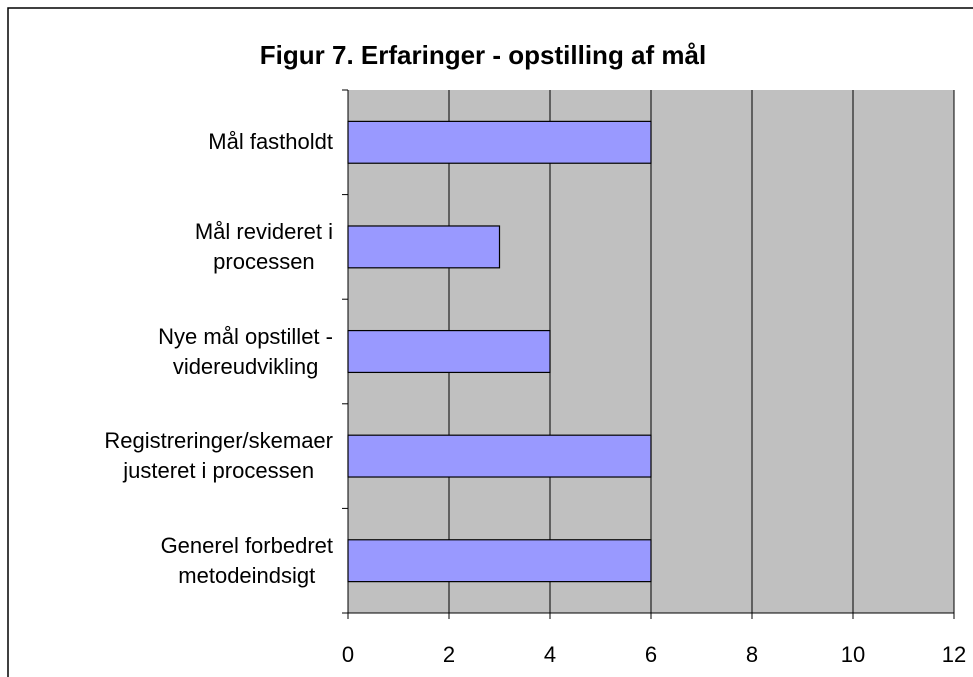 The image size is (973, 677). What do you see at coordinates (954, 654) in the screenshot?
I see `x-tick-label: 12` at bounding box center [954, 654].